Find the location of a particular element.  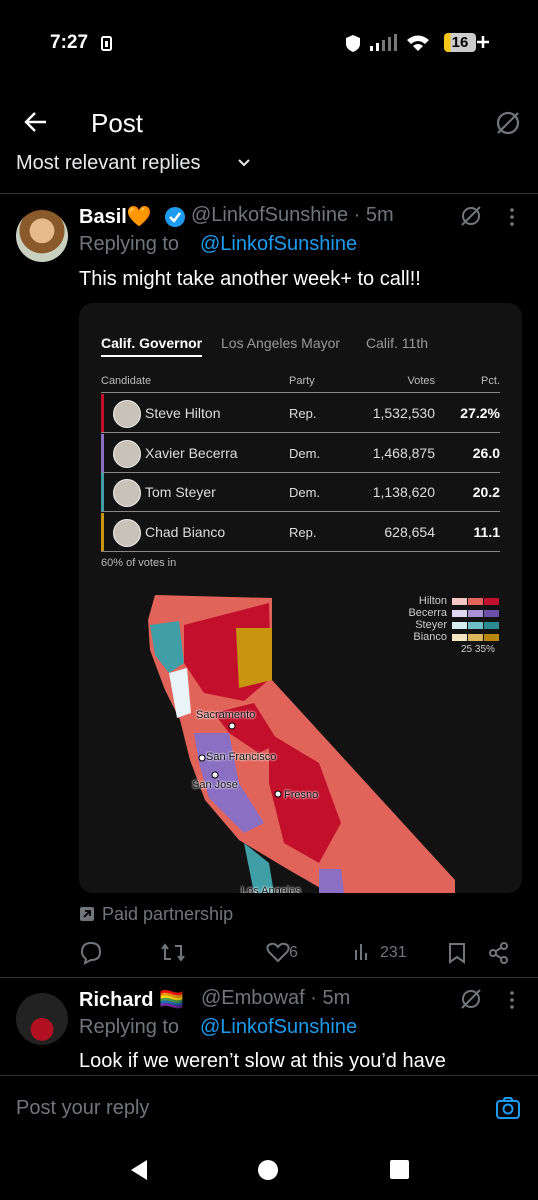

city-label: San Francisco is located at coordinates (241, 757).